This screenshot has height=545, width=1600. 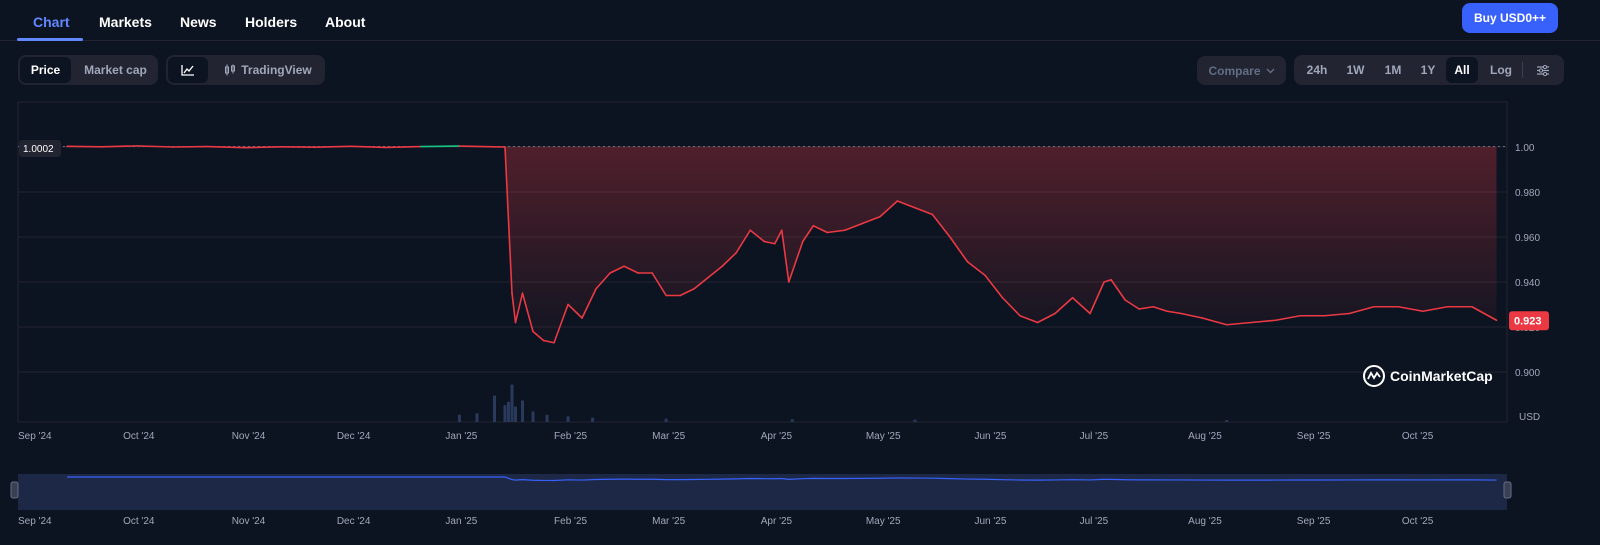 I want to click on log-scale-button: Log, so click(x=1501, y=70).